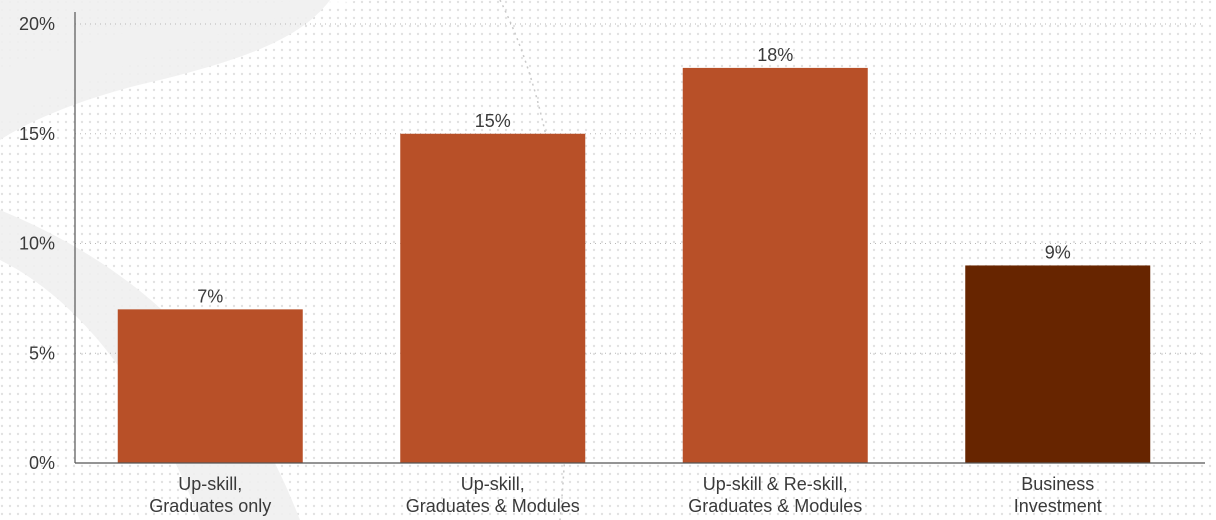  What do you see at coordinates (165, 70) in the screenshot?
I see `swoosh-shape` at bounding box center [165, 70].